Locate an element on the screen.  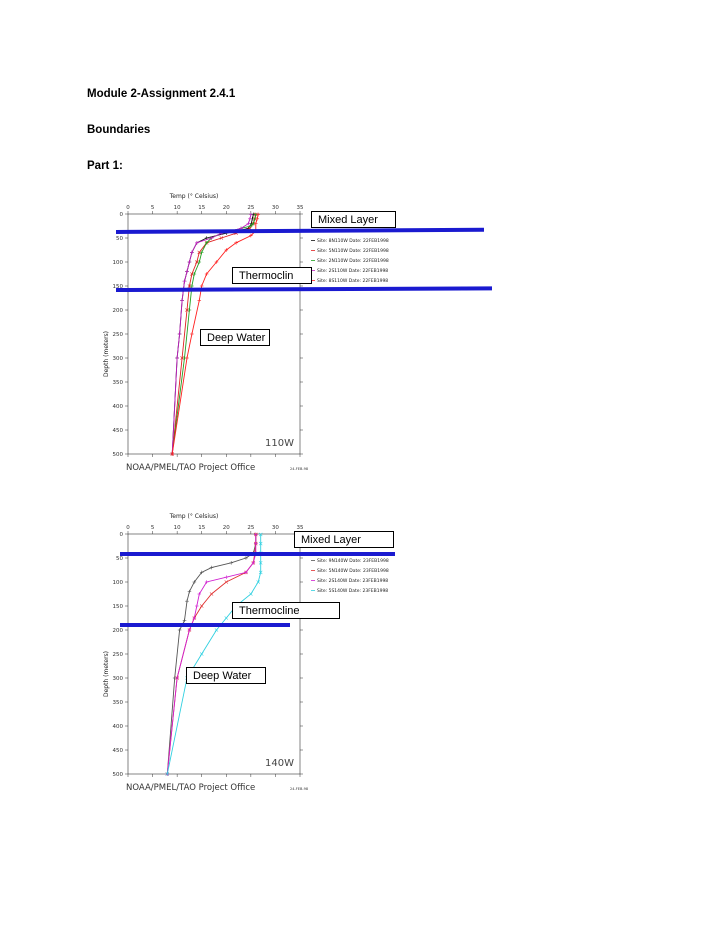
legend-label: Site: 2S140W Date: 23FEB1998 is located at coordinates (352, 581).